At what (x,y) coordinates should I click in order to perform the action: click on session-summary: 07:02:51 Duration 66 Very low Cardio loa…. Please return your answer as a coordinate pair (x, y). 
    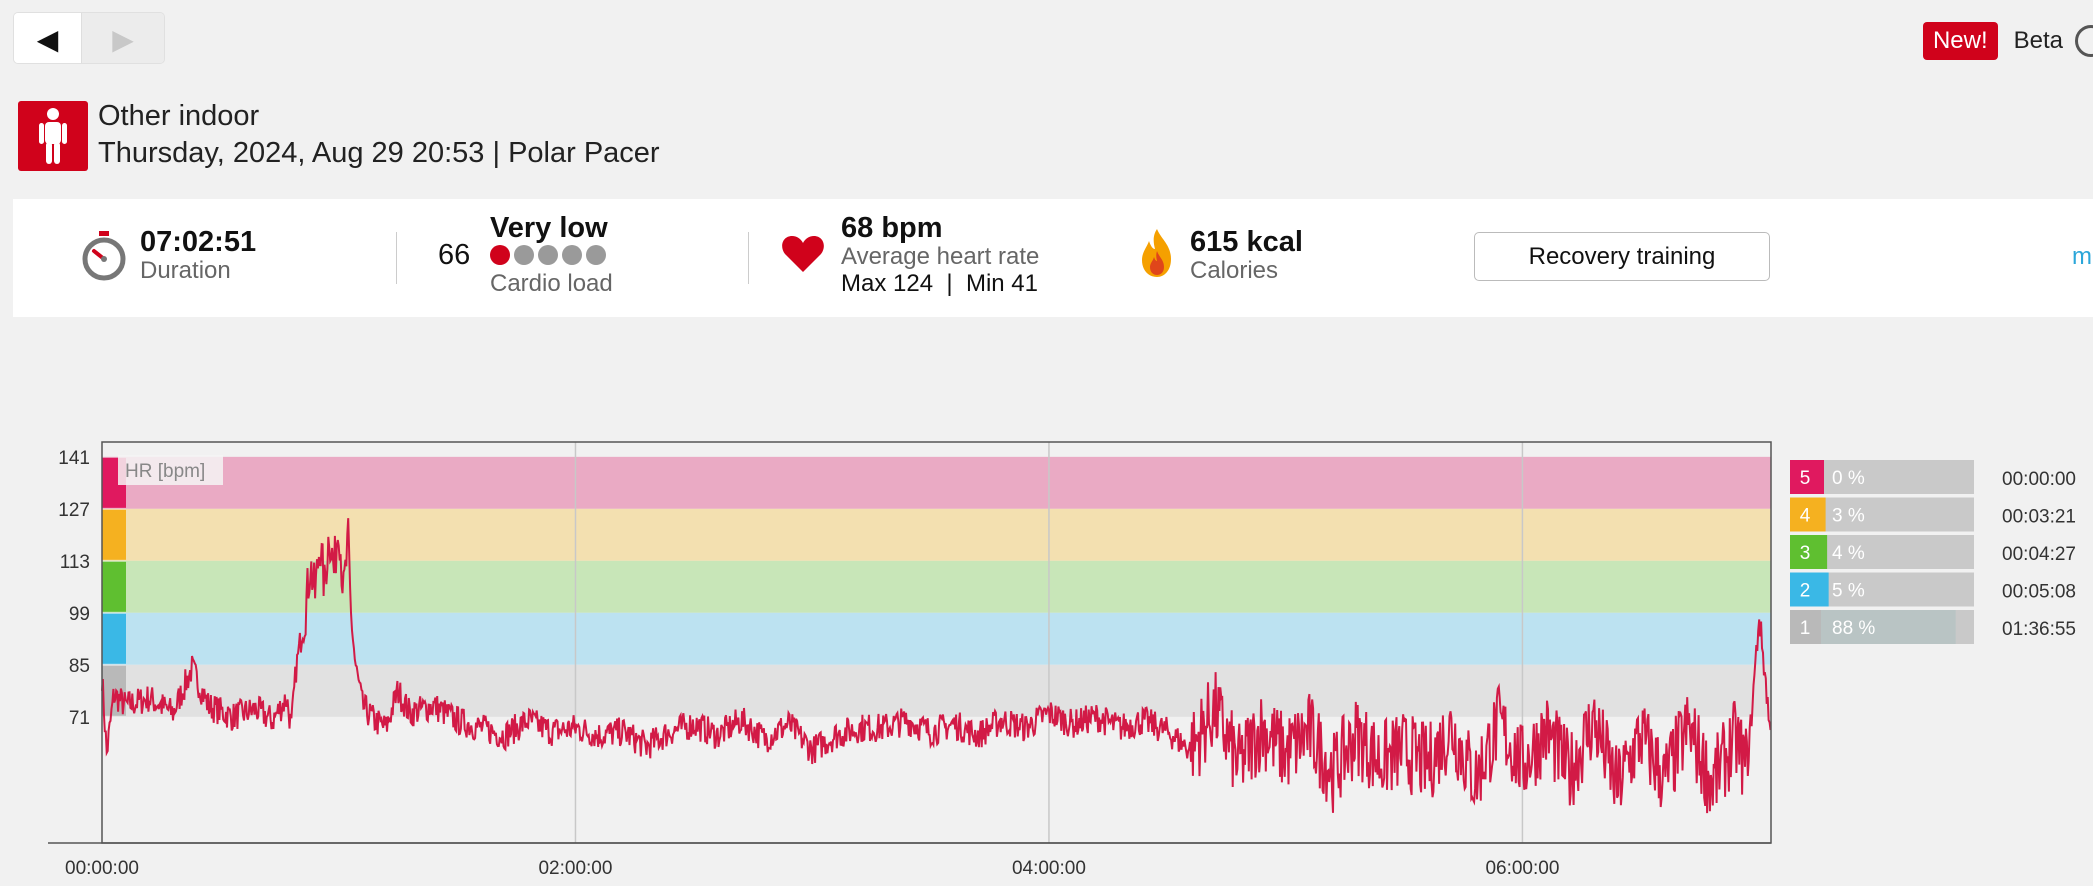
    Looking at the image, I should click on (1053, 258).